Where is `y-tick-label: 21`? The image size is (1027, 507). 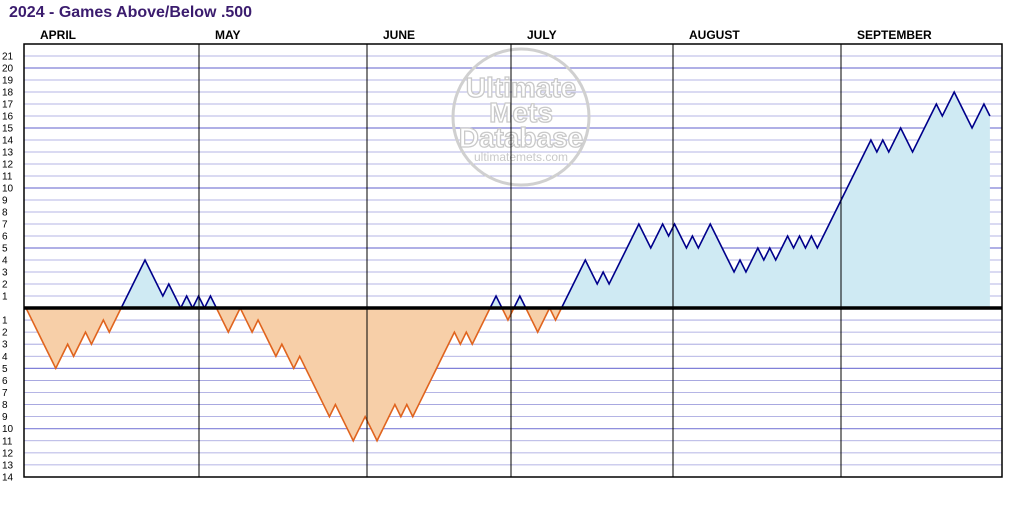
y-tick-label: 21 is located at coordinates (8, 57).